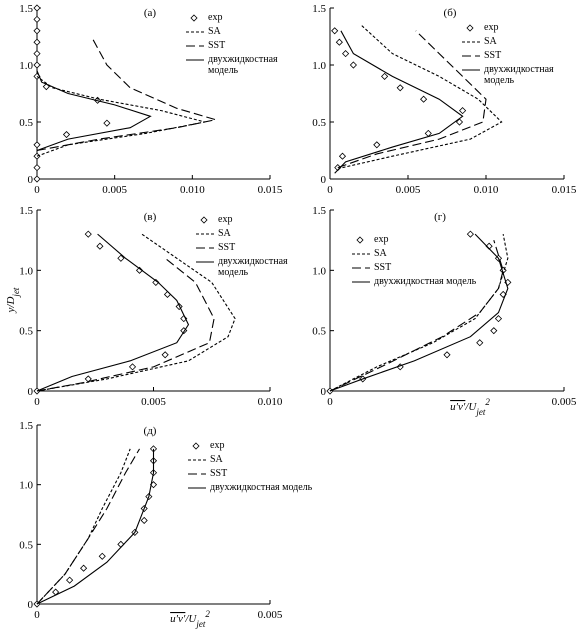 The image size is (579, 634). What do you see at coordinates (150, 217) in the screenshot?
I see `panel-label: (в)` at bounding box center [150, 217].